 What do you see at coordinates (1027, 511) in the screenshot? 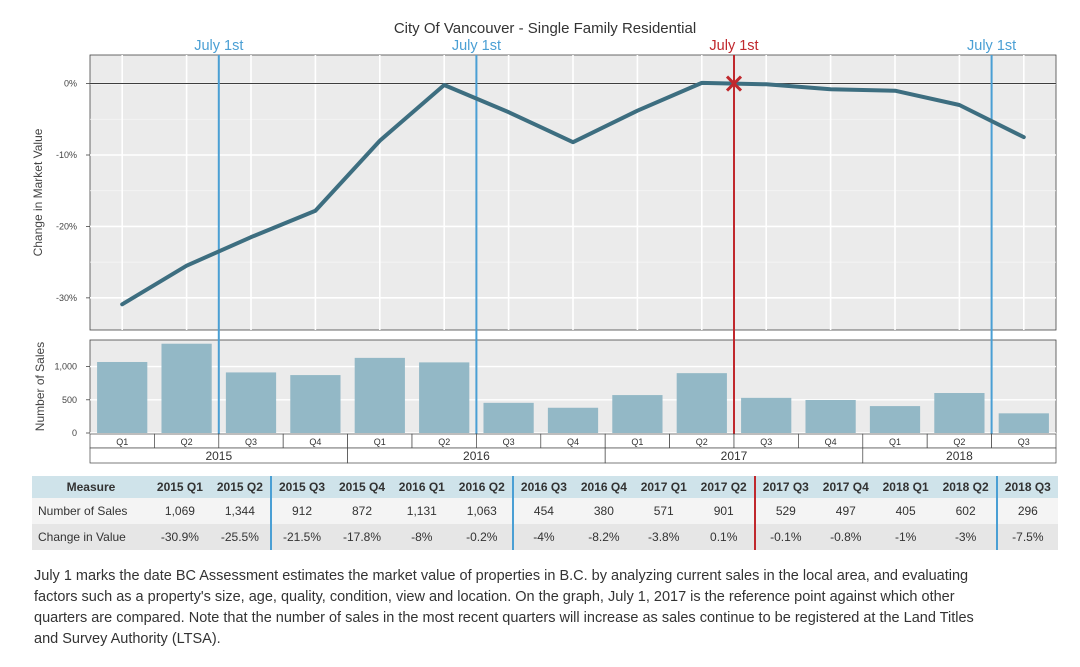
I see `table-cell: 296` at bounding box center [1027, 511].